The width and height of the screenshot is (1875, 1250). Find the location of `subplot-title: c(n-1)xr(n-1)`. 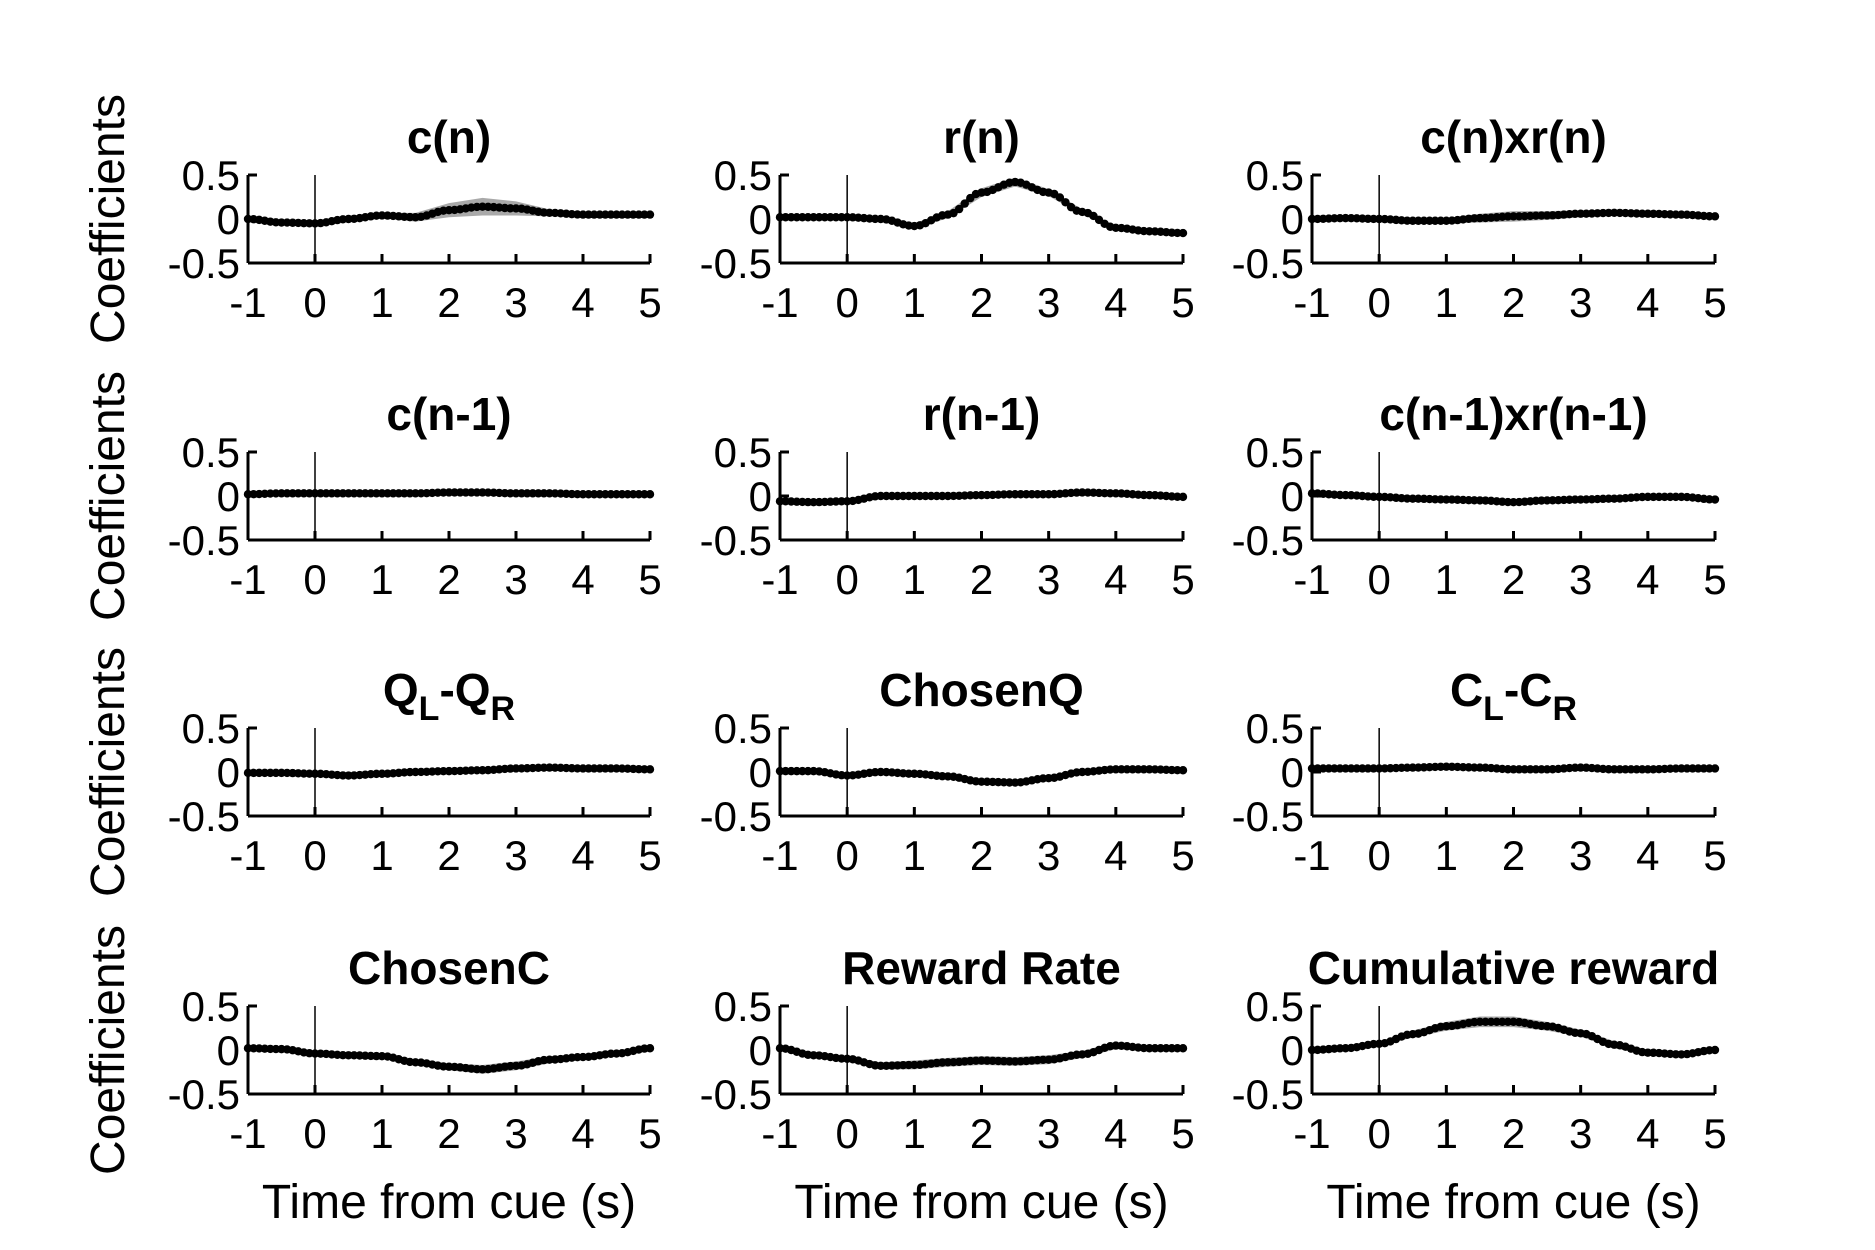

subplot-title: c(n-1)xr(n-1) is located at coordinates (1513, 414).